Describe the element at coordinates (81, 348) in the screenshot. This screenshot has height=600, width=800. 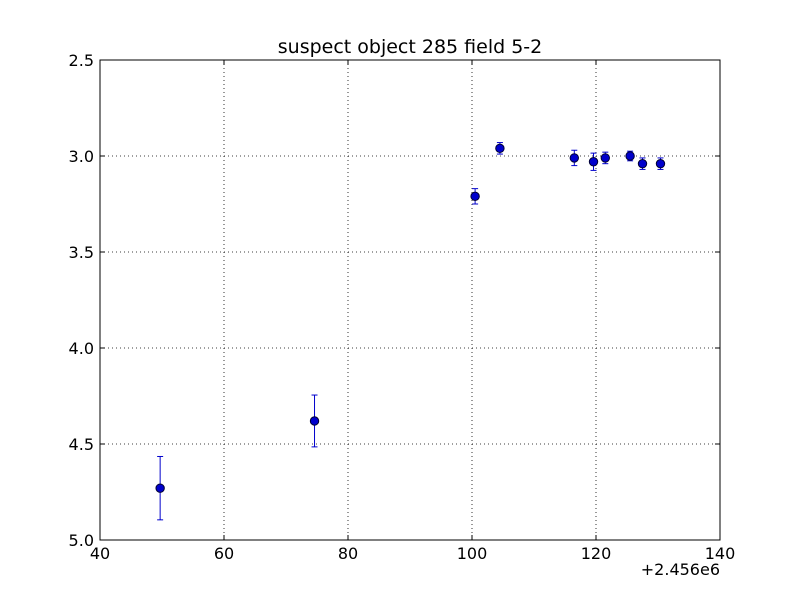
I see `y-tick-label: 4.0` at that location.